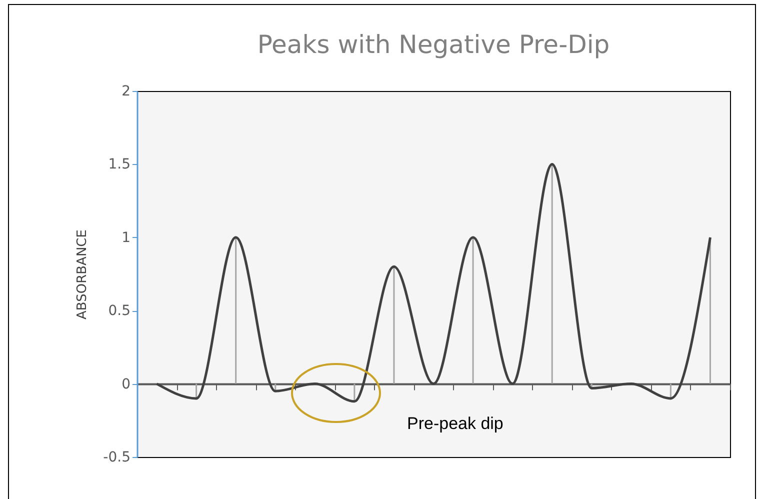  What do you see at coordinates (455, 423) in the screenshot?
I see `annotation: Pre-peak dip` at bounding box center [455, 423].